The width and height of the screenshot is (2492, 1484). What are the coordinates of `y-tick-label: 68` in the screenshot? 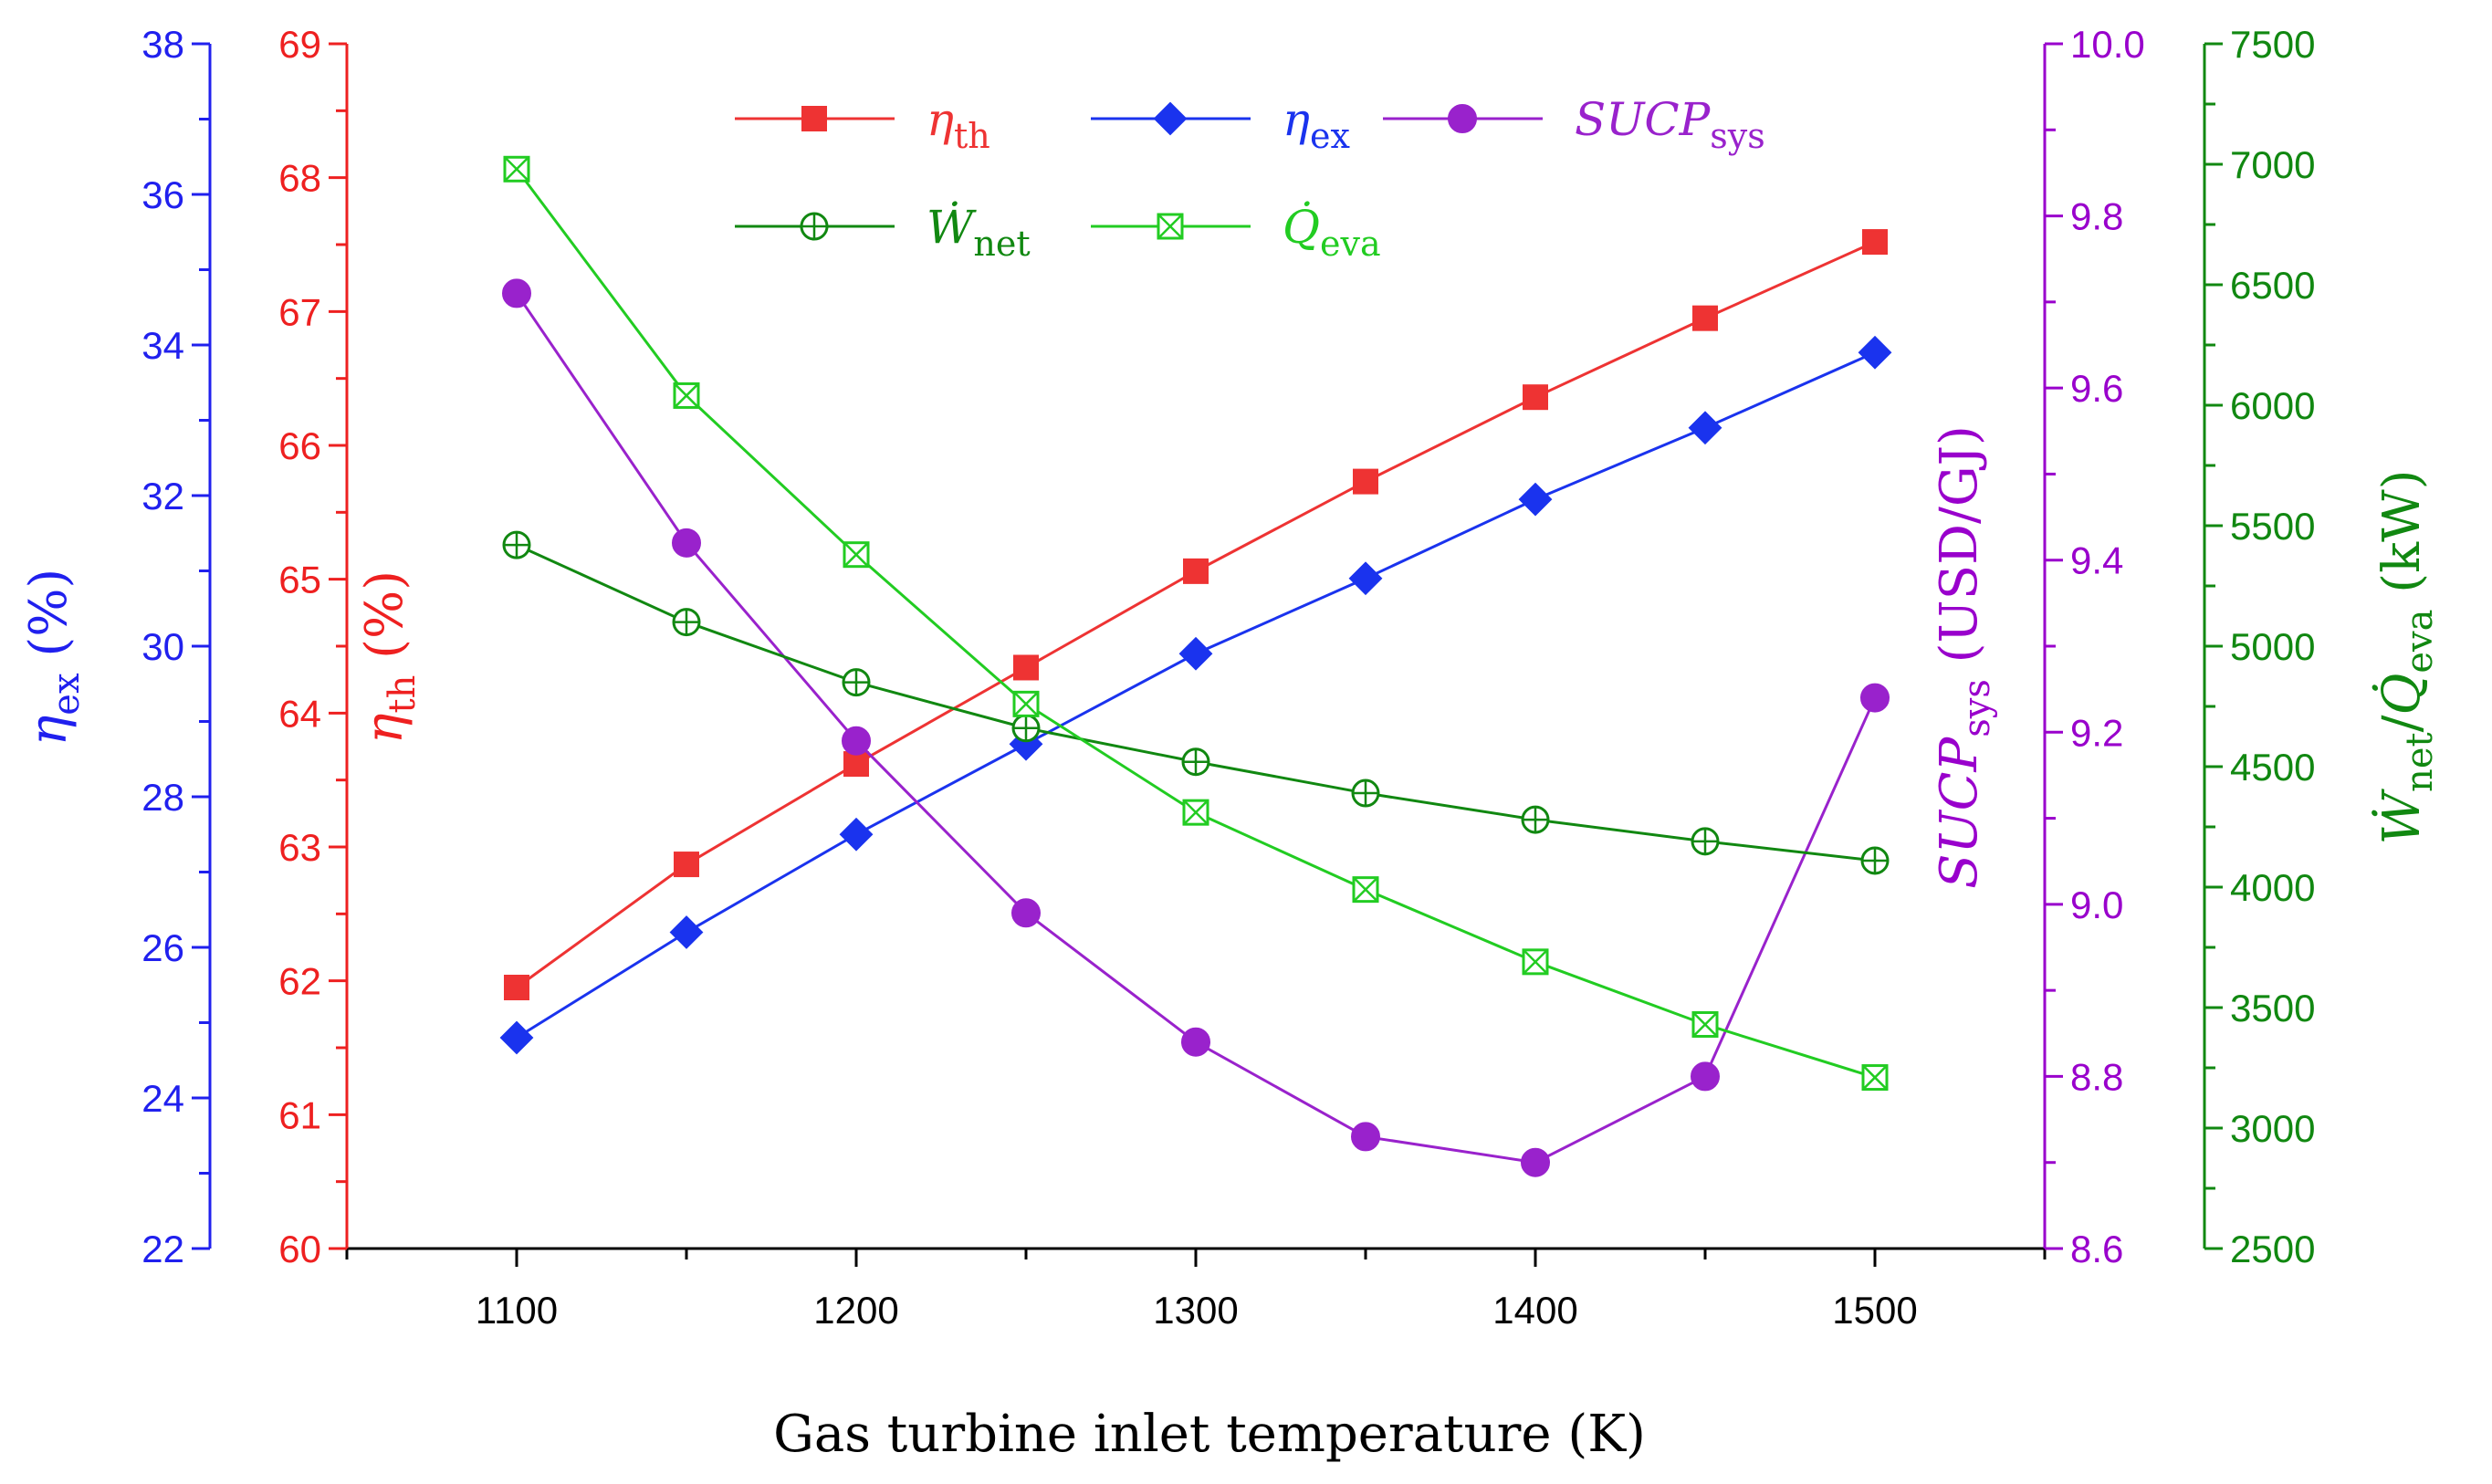 It's located at (299, 178).